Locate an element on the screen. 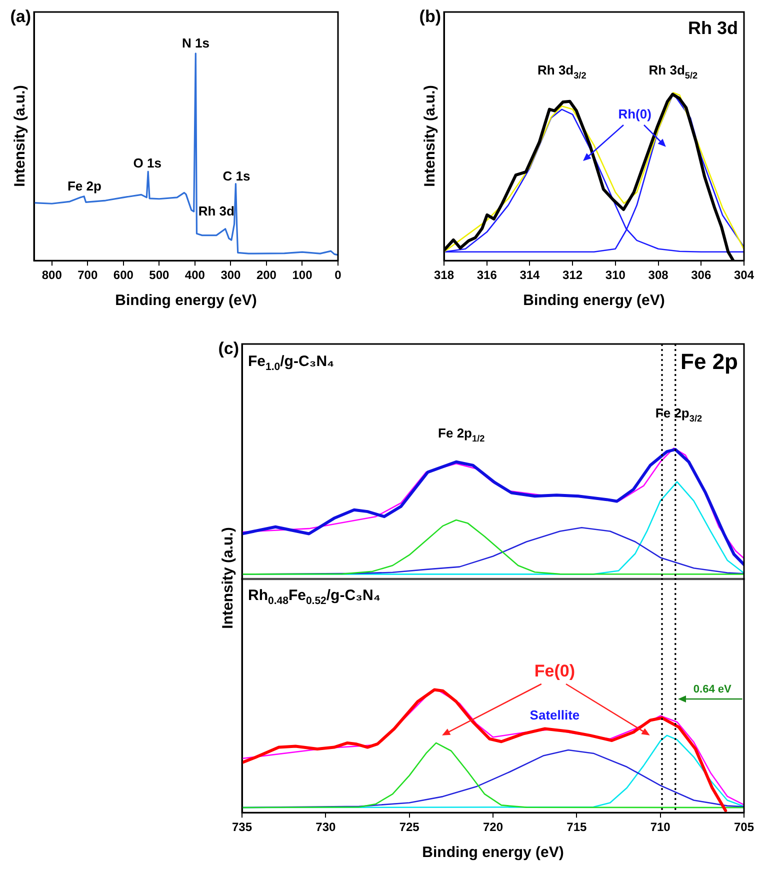 Image resolution: width=760 pixels, height=874 pixels. annotation: C 1s is located at coordinates (236, 176).